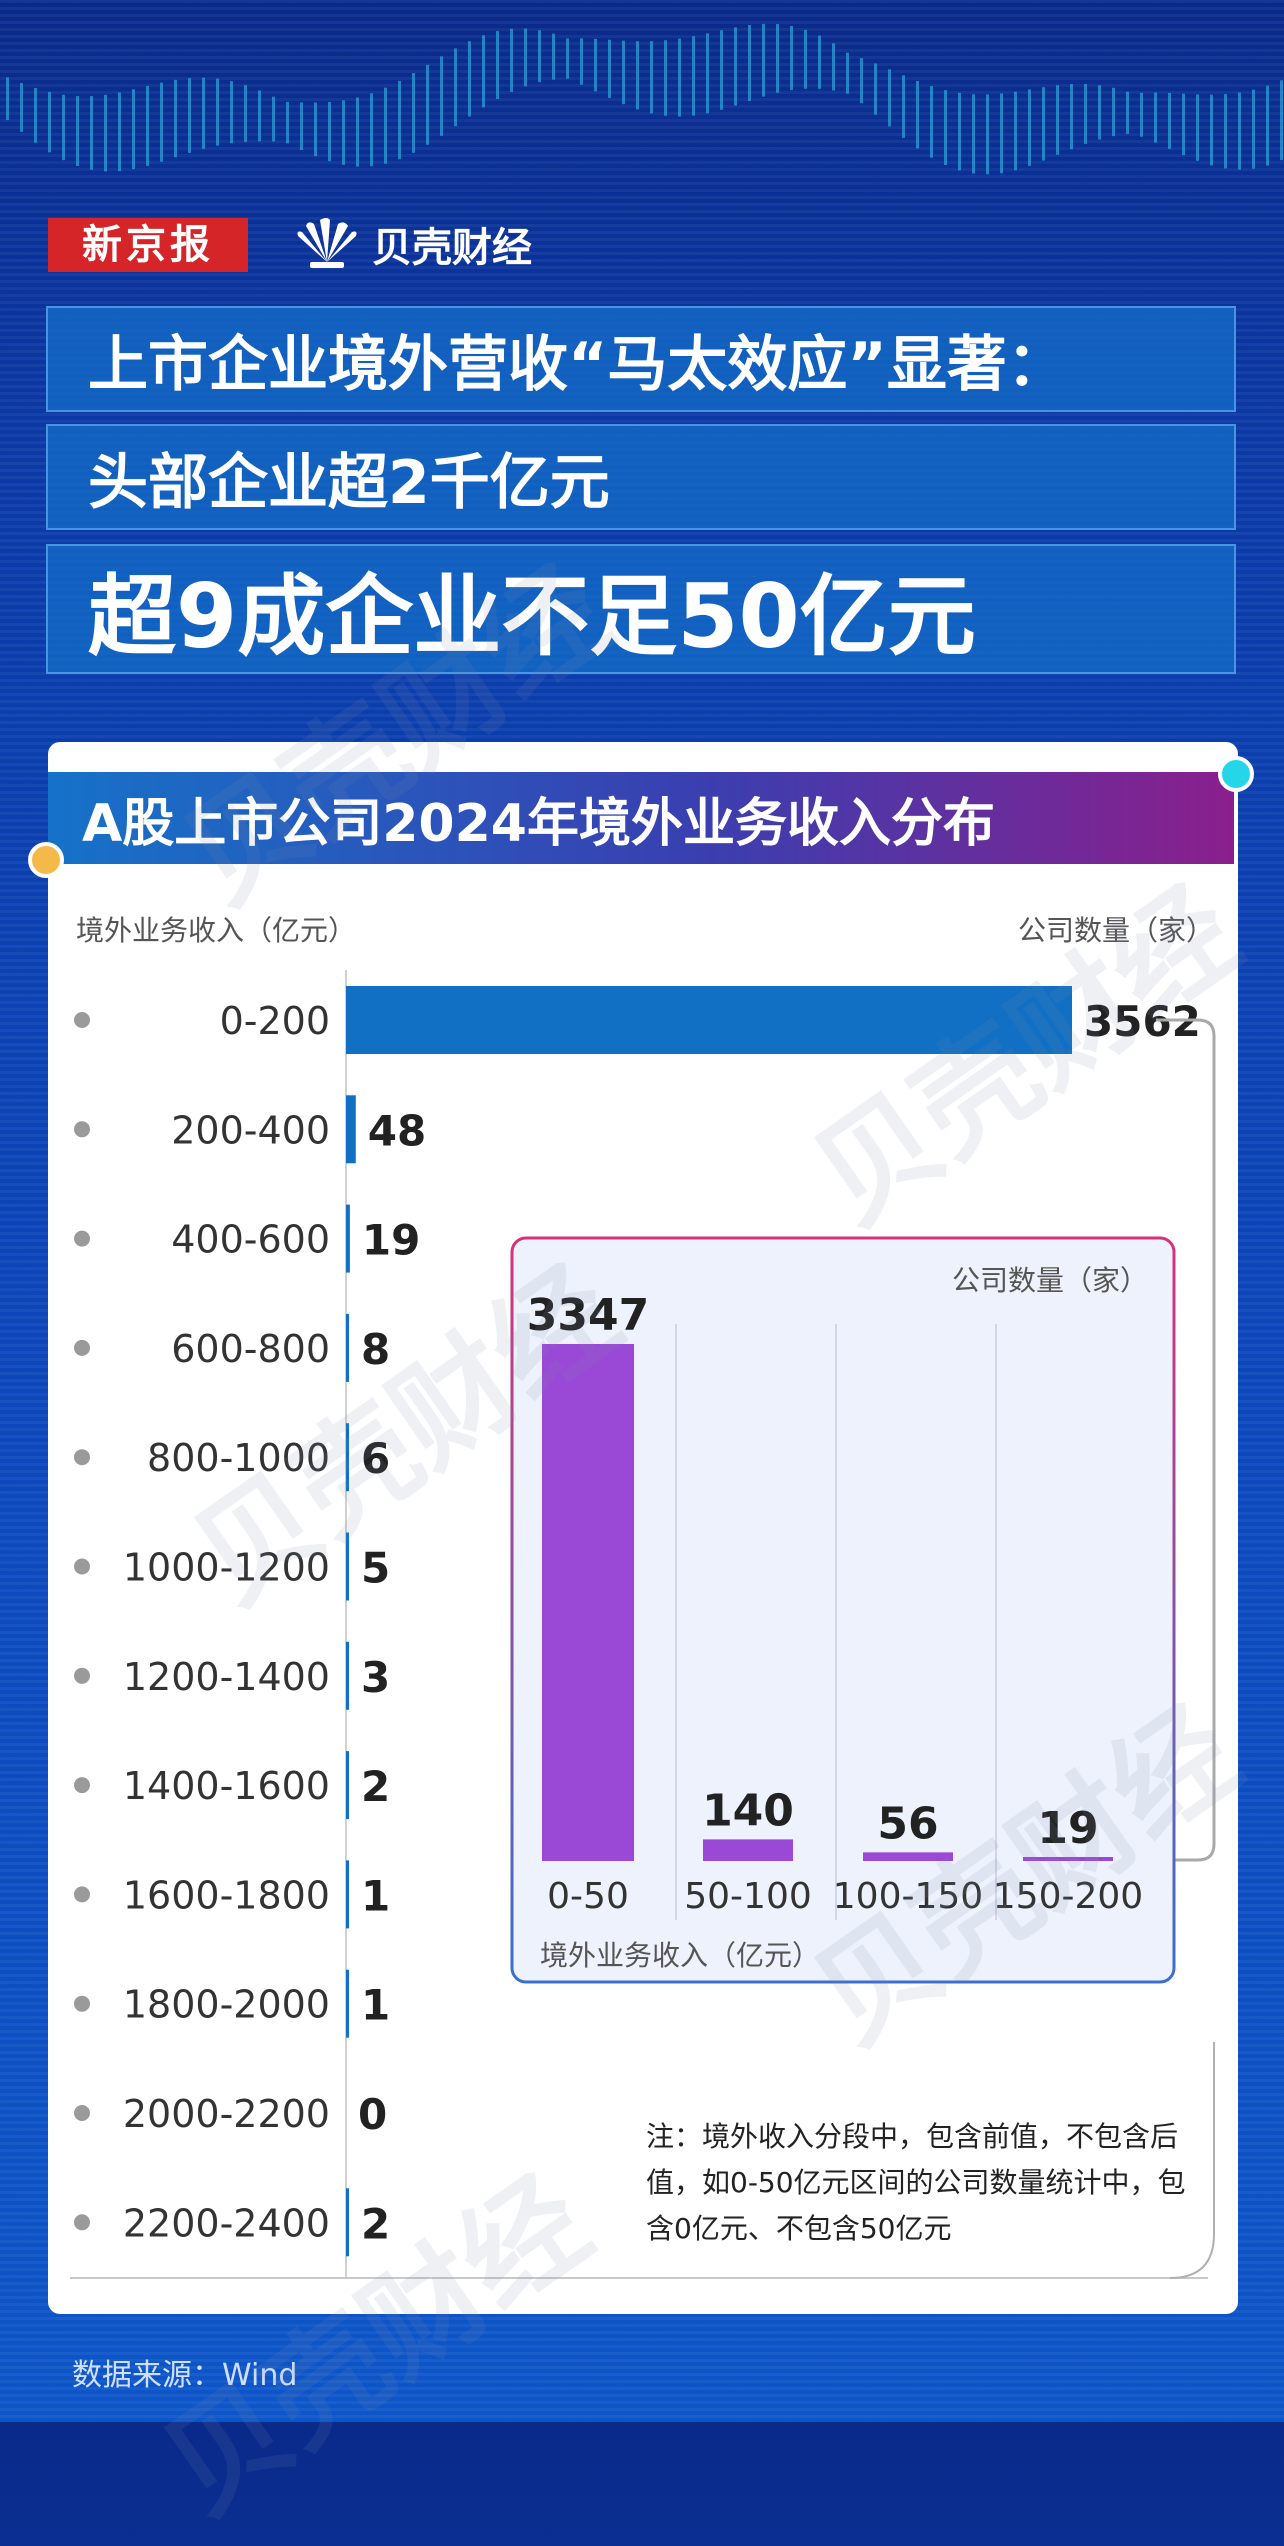 The width and height of the screenshot is (1284, 2546). I want to click on beike-logo: 贝壳财经, so click(412, 244).